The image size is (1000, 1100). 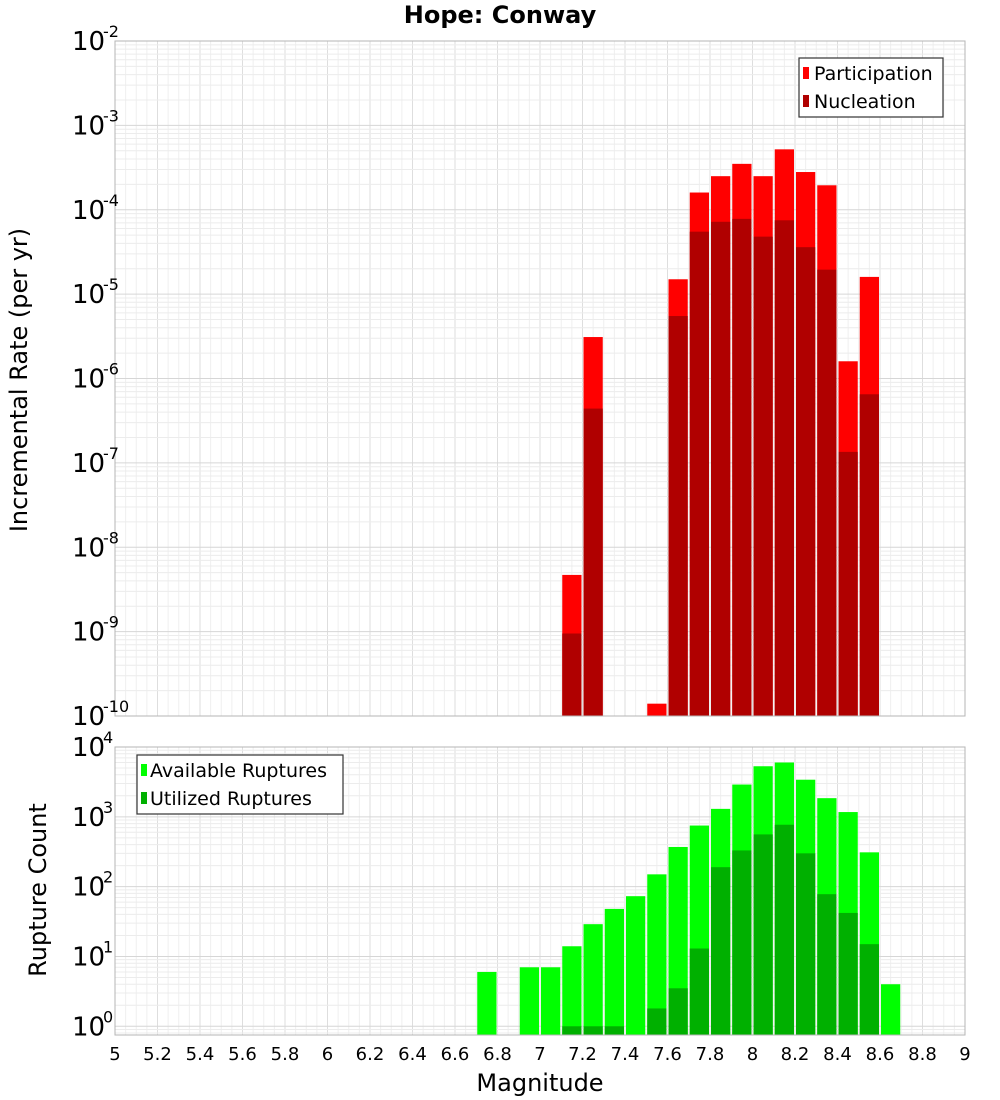 I want to click on y-tick-exponent: -3, so click(x=111, y=115).